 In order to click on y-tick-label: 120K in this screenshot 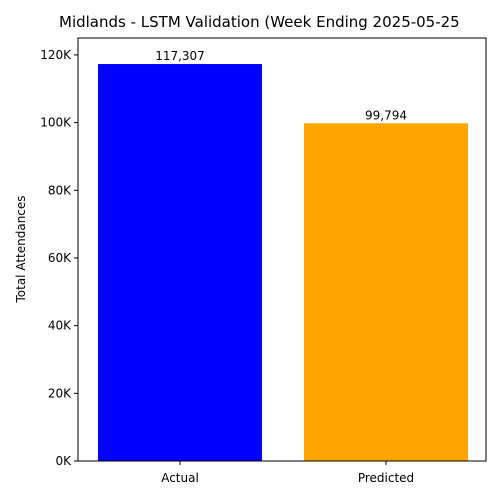, I will do `click(56, 55)`.